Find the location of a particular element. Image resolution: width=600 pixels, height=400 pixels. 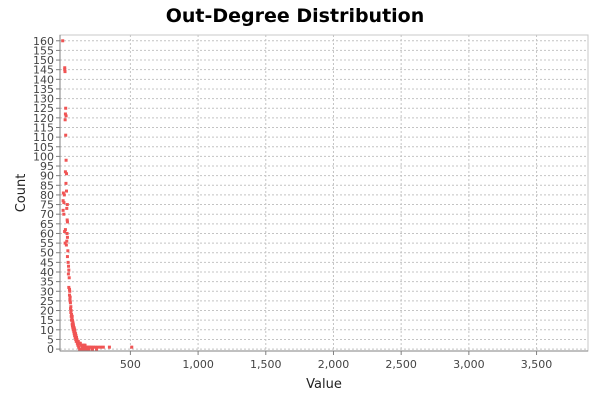

x-axis-ticks: 500 1,000 1,500 2,000 2,500 3,000 3,500 is located at coordinates (336, 361).